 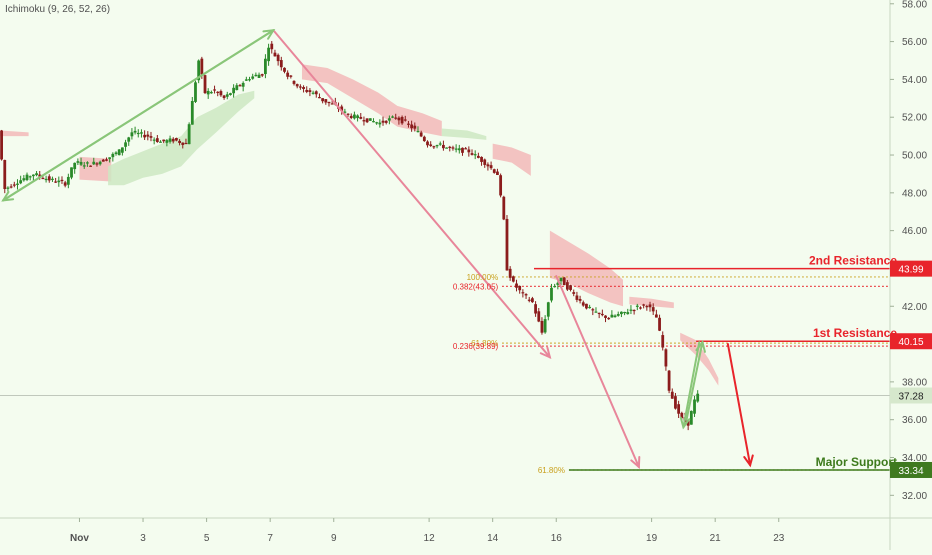 I want to click on price-tag-bg, so click(x=911, y=341).